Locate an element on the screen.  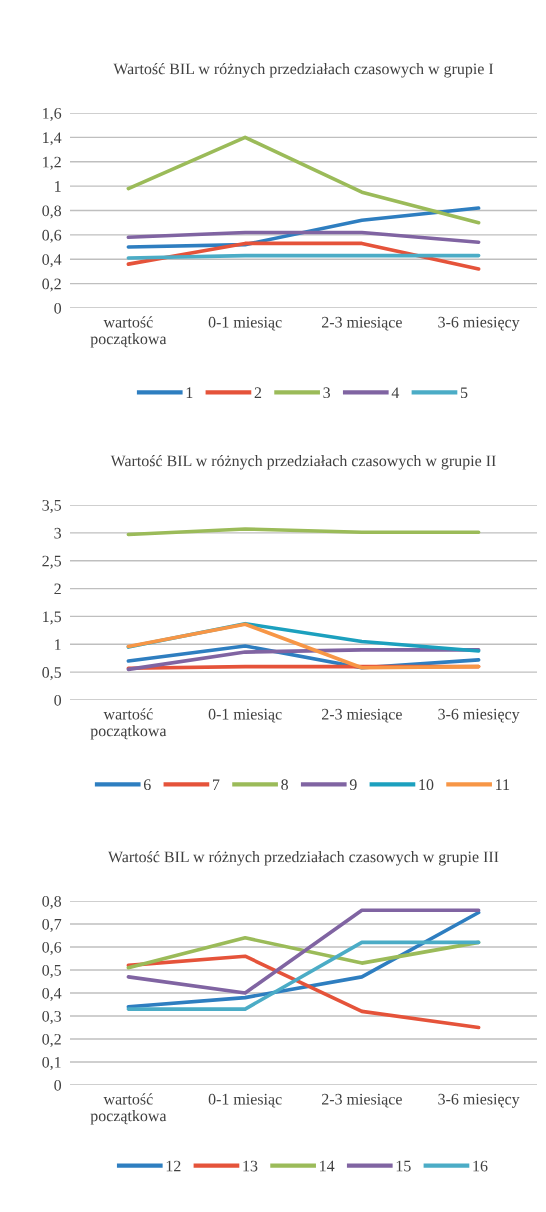
legend-label: 12 is located at coordinates (173, 1166).